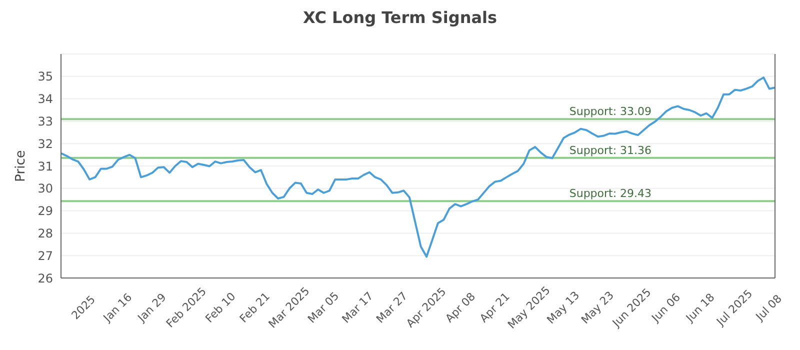 This screenshot has height=350, width=800. Describe the element at coordinates (400, 18) in the screenshot. I see `chart-title: XC Long Term Signals` at that location.